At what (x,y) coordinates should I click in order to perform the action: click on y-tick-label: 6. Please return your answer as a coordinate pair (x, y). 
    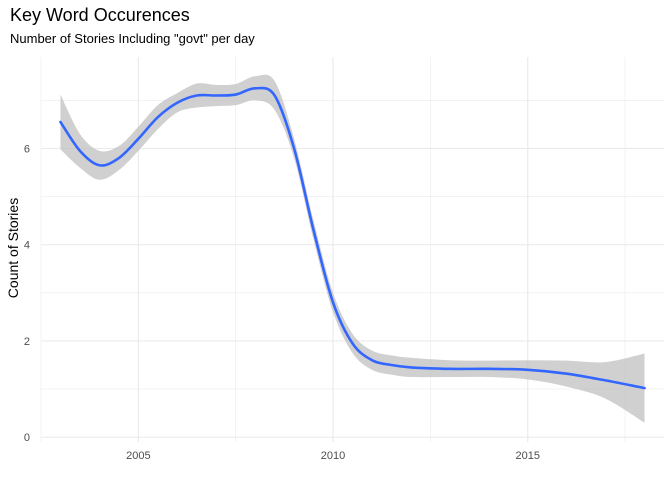
    Looking at the image, I should click on (27, 149).